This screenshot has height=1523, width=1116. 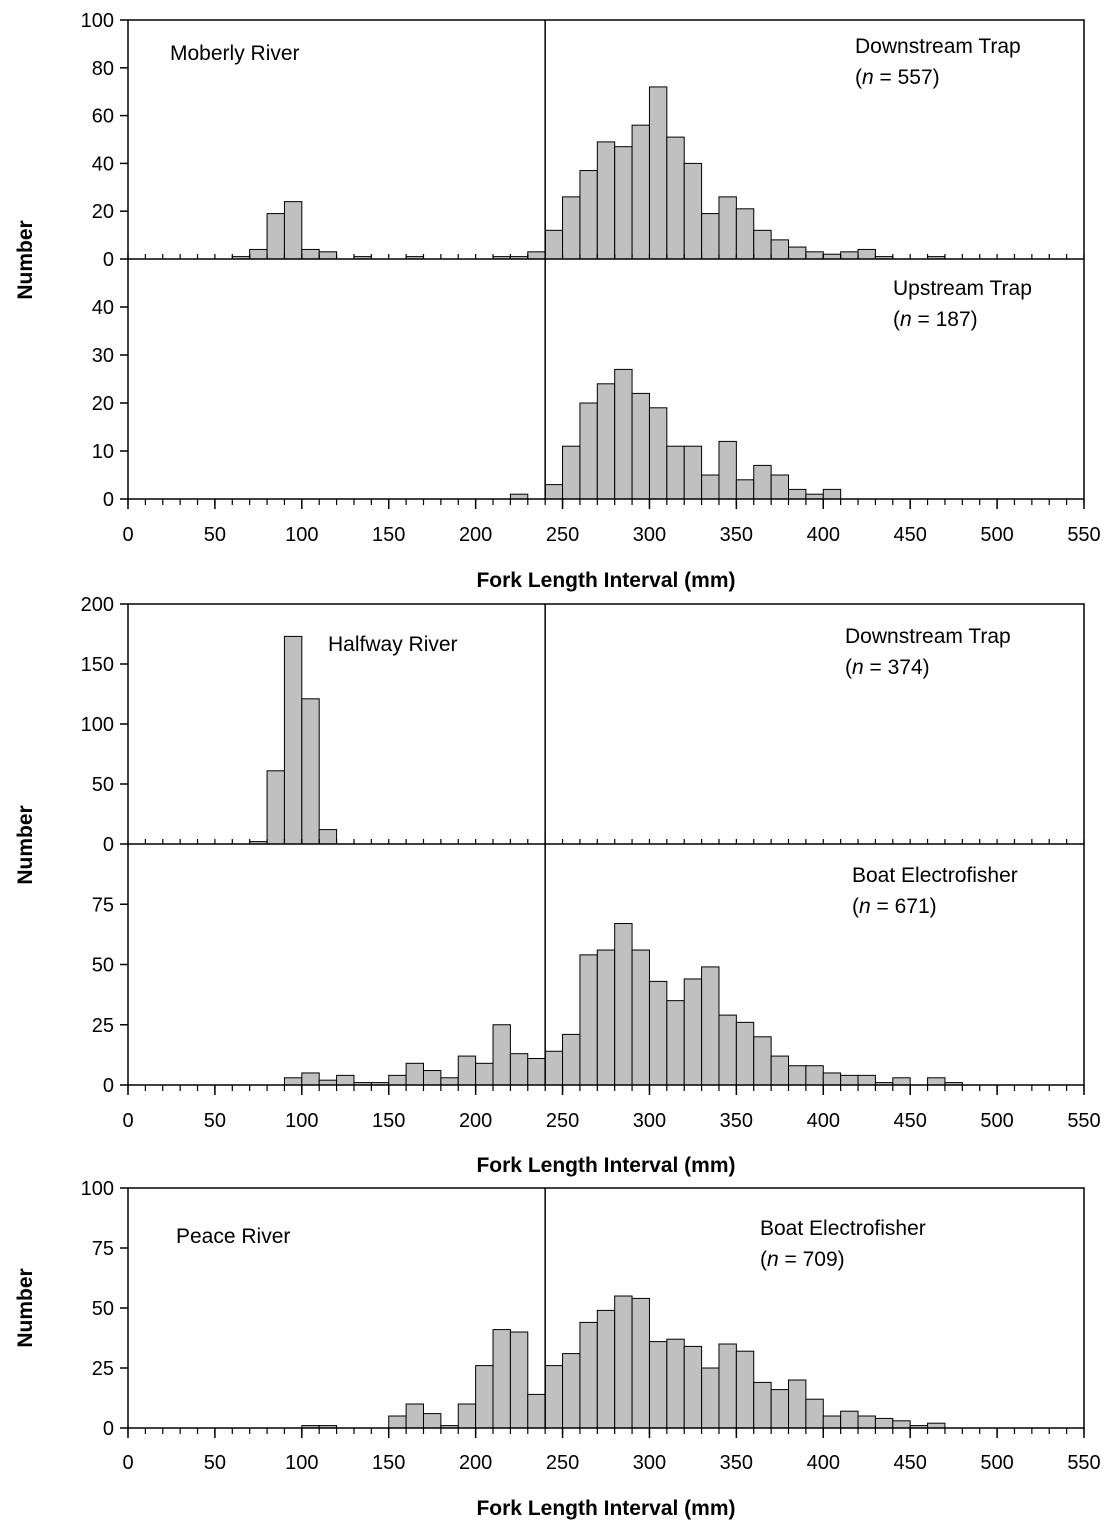 I want to click on x-tick-label: 550, so click(x=1083, y=1463).